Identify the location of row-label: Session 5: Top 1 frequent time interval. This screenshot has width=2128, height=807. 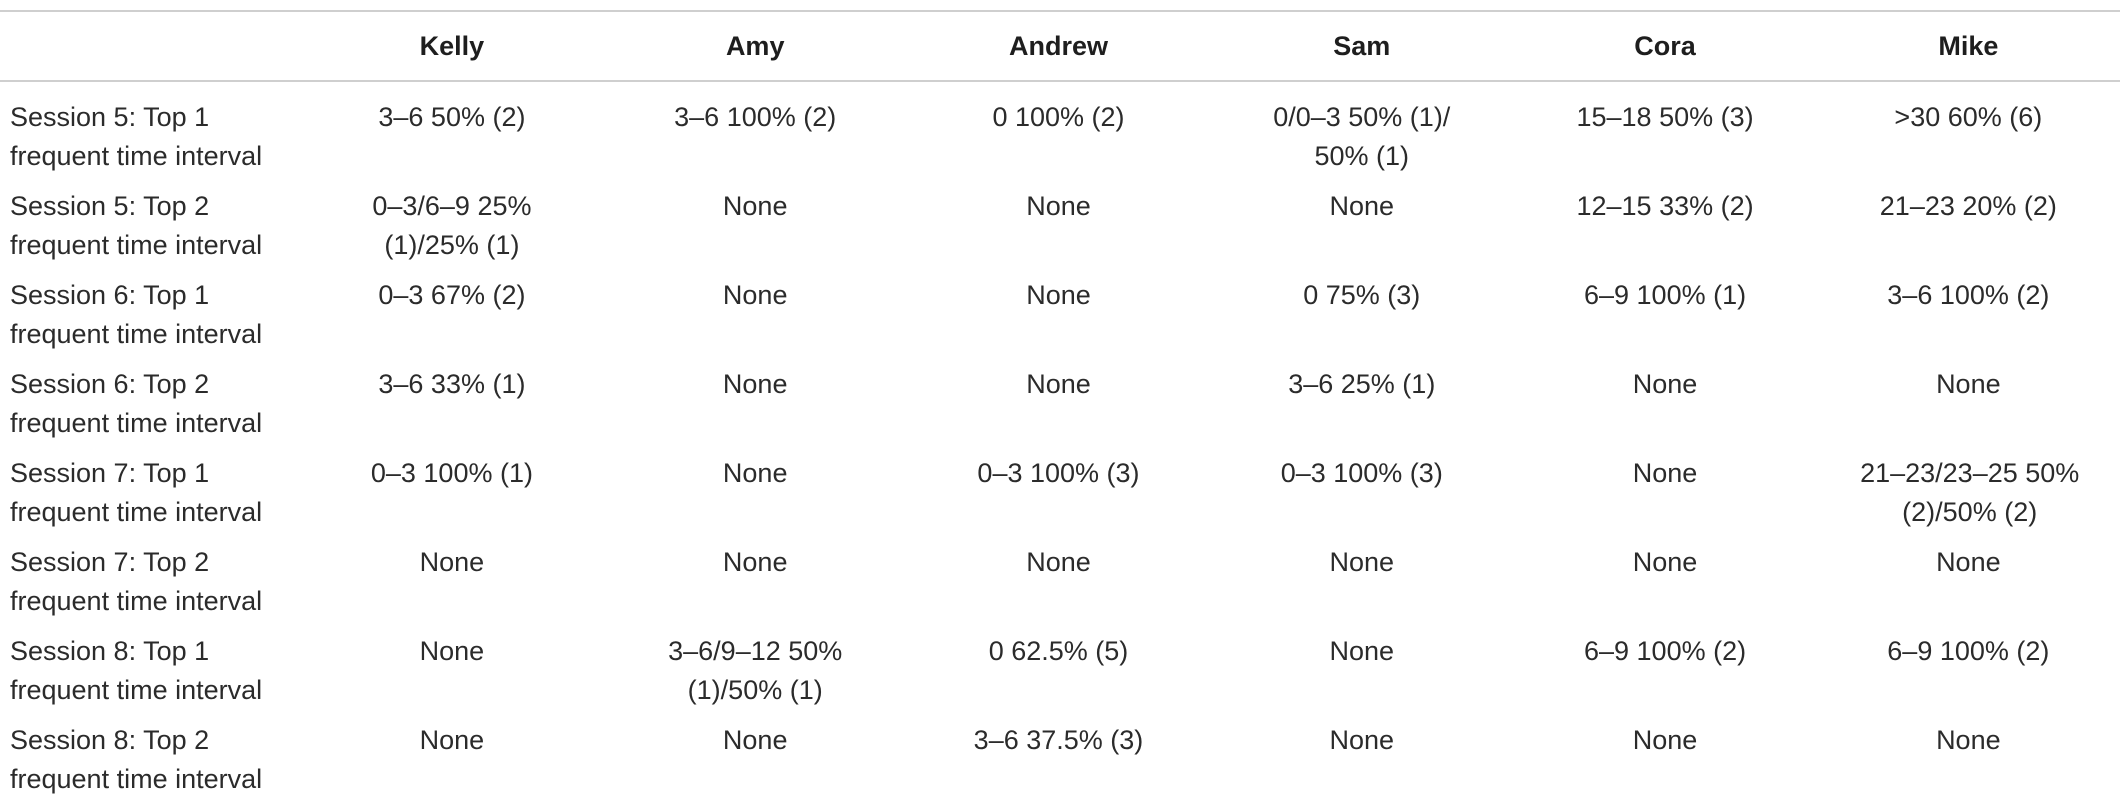
(136, 136).